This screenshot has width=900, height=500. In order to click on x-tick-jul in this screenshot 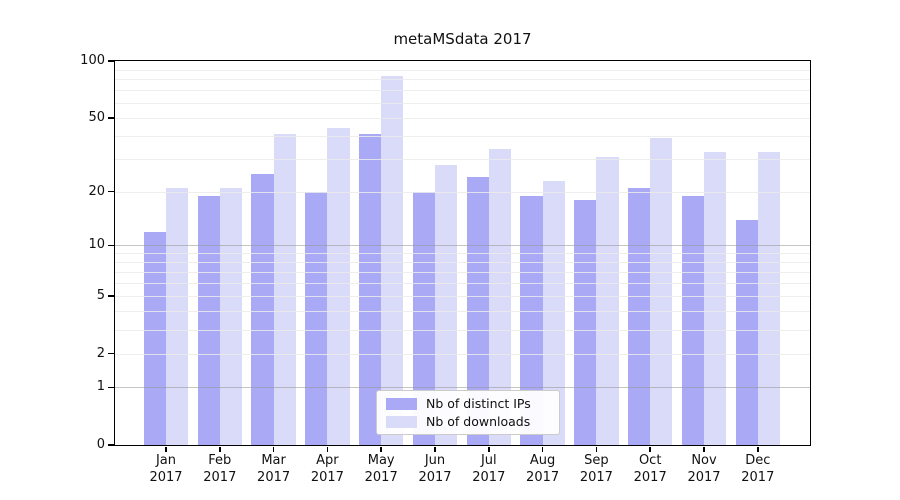, I will do `click(489, 449)`.